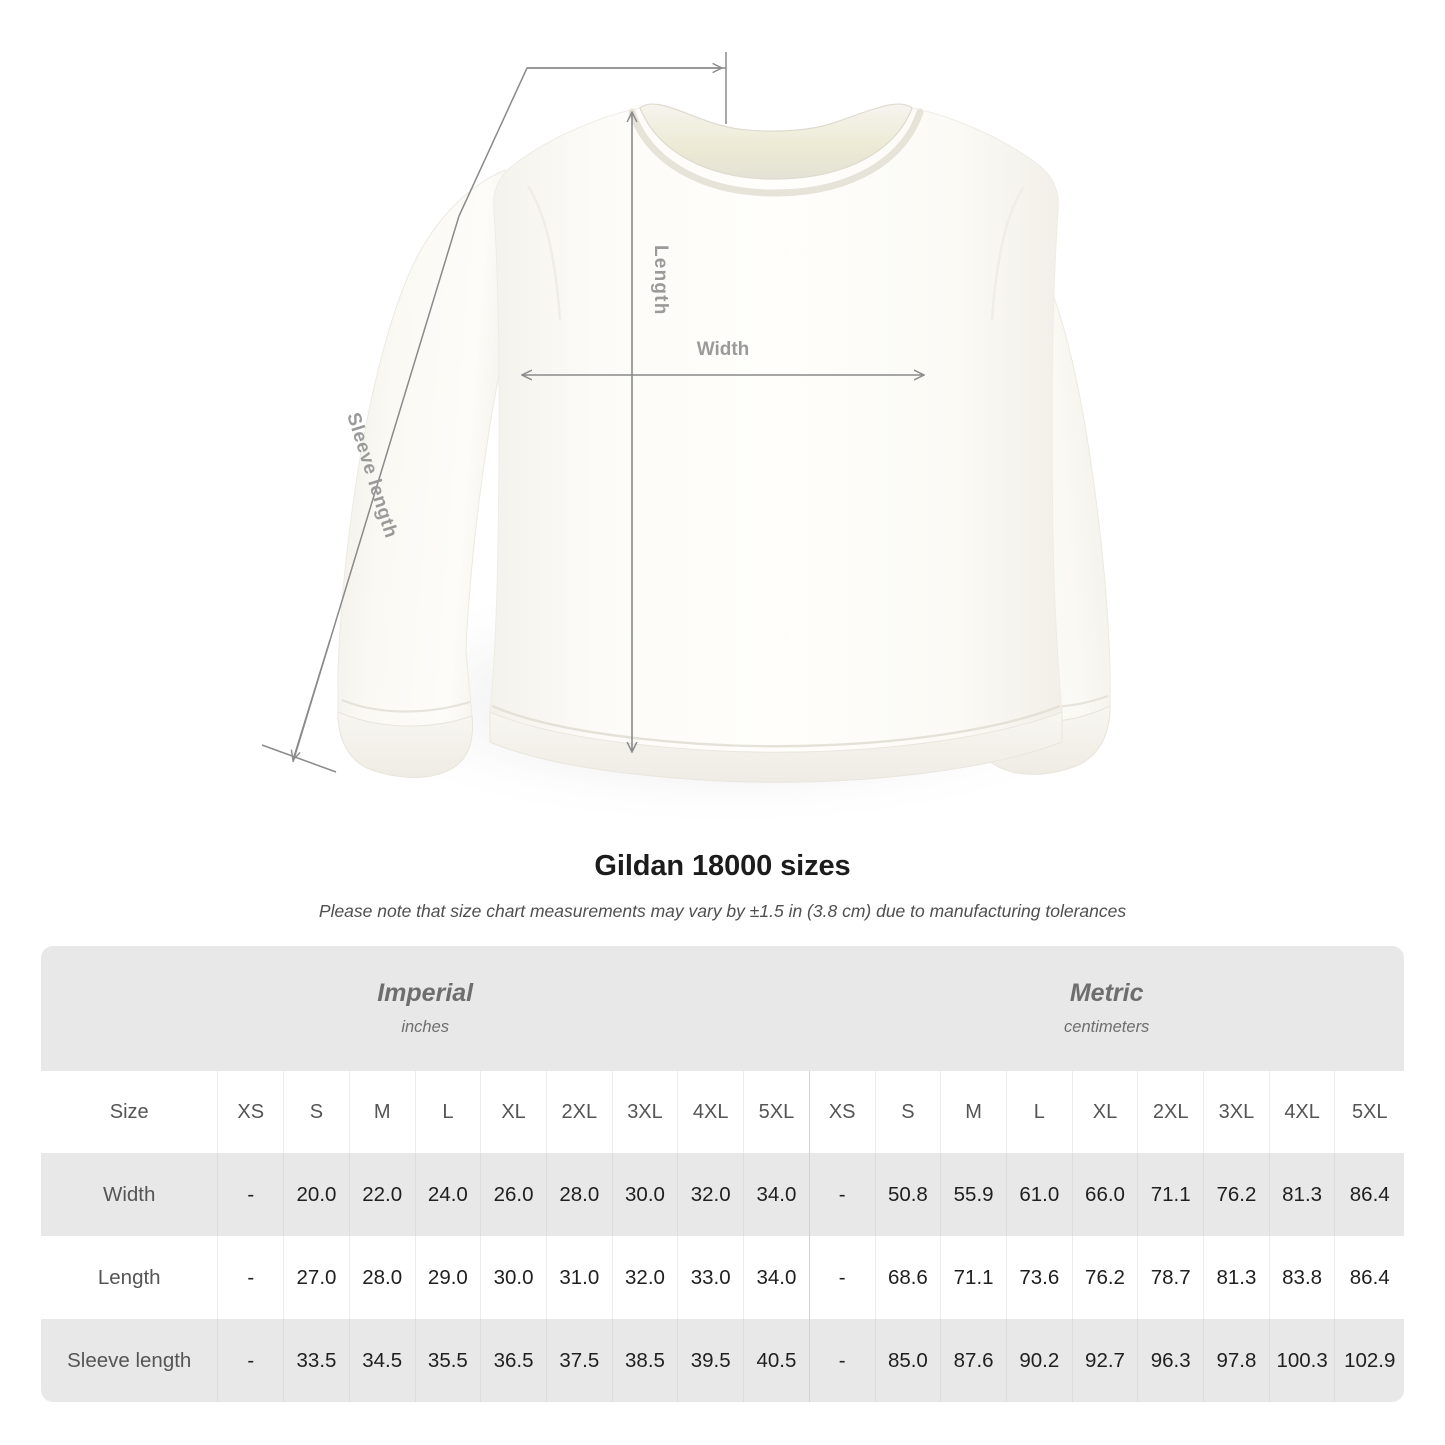 Image resolution: width=1445 pixels, height=1445 pixels. What do you see at coordinates (644, 1360) in the screenshot?
I see `cell-sleeve-imperial-3xl: 38.5` at bounding box center [644, 1360].